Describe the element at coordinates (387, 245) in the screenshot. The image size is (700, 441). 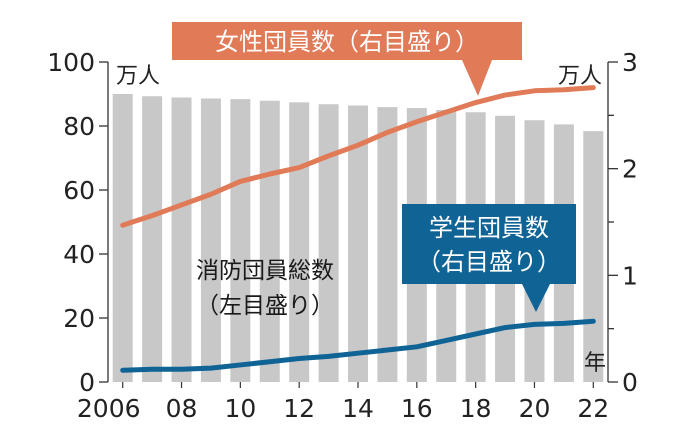
I see `bar-2015` at that location.